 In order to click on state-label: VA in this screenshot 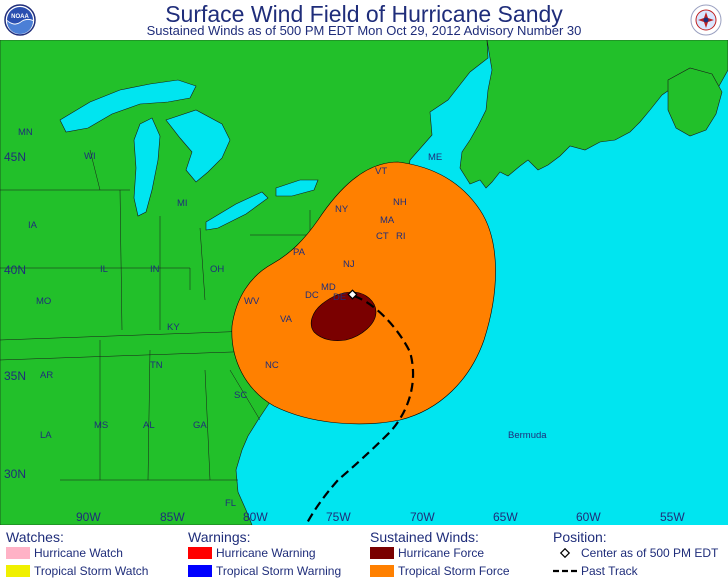, I will do `click(286, 319)`.